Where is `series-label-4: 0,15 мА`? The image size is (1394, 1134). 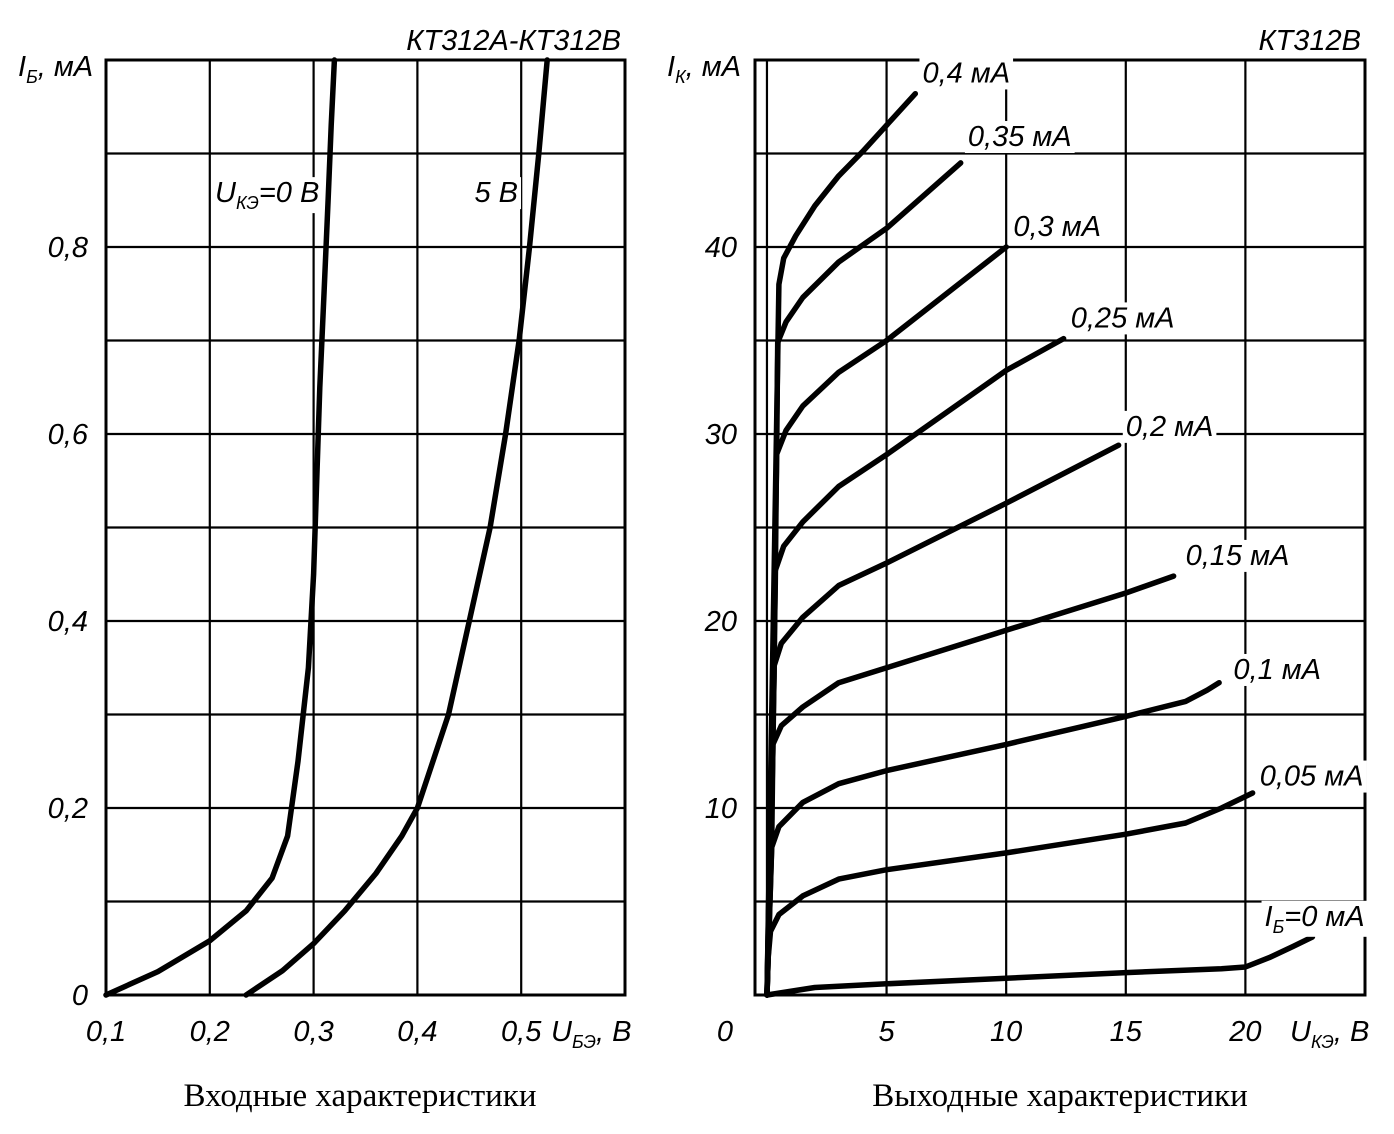 series-label-4: 0,15 мА is located at coordinates (1238, 556).